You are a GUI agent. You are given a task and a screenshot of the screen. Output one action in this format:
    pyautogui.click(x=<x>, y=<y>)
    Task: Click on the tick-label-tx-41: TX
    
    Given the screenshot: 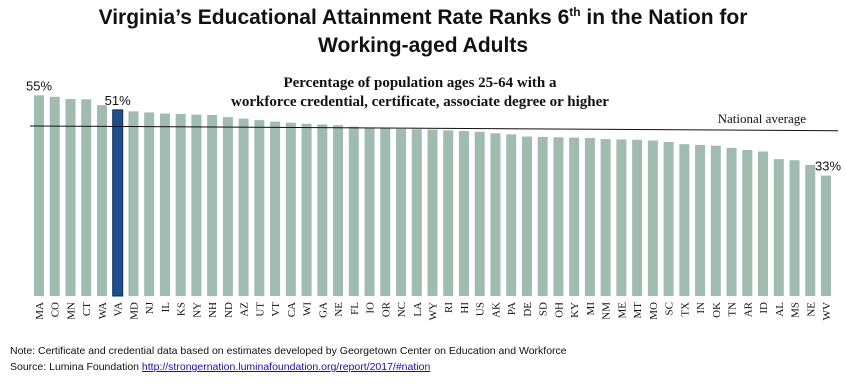 What is the action you would take?
    pyautogui.click(x=685, y=309)
    